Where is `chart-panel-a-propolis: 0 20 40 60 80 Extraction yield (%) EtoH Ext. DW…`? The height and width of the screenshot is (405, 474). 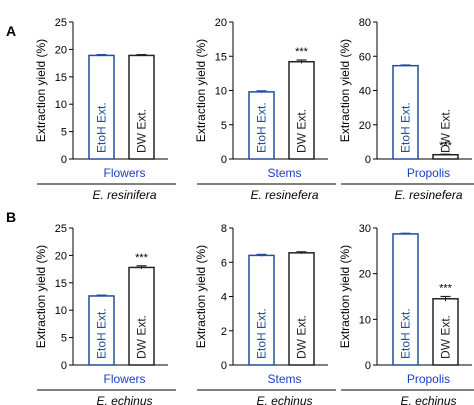 chart-panel-a-propolis: 0 20 40 60 80 Extraction yield (%) EtoH Ext. DW… is located at coordinates (406, 109).